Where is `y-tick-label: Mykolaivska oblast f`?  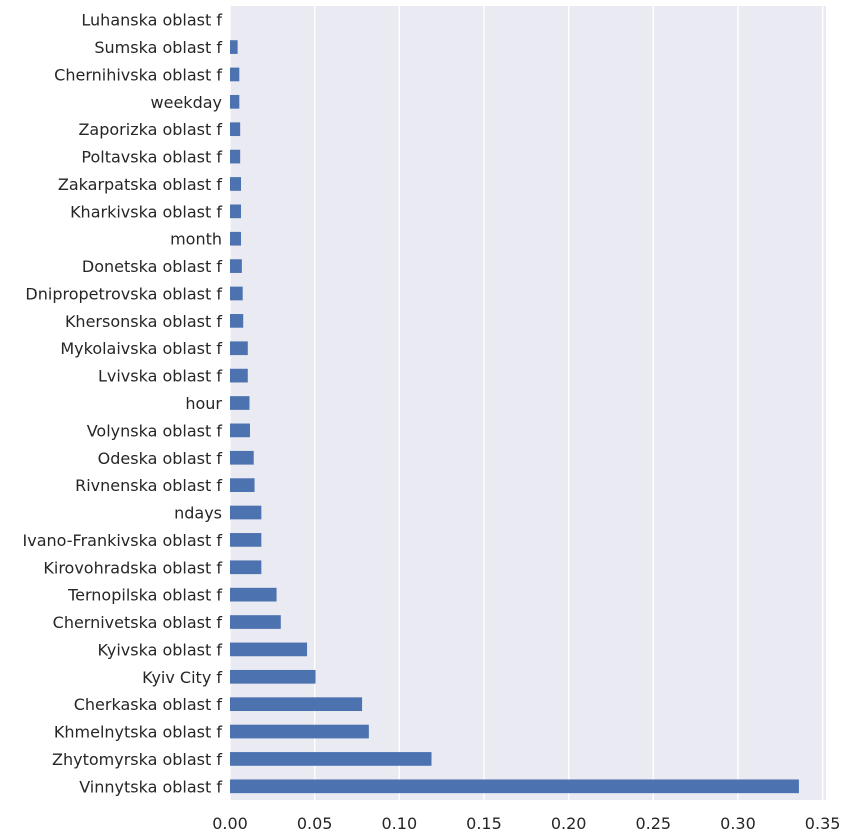 y-tick-label: Mykolaivska oblast f is located at coordinates (141, 348).